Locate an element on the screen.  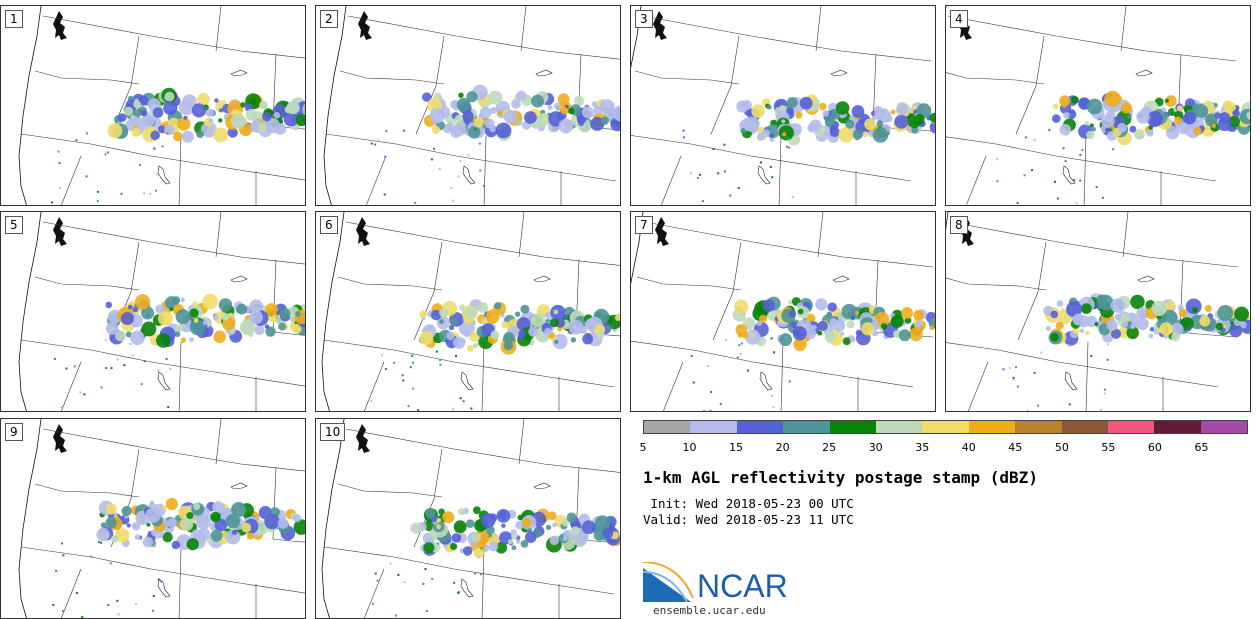
colorbar-tick-label: 35 is located at coordinates (922, 447).